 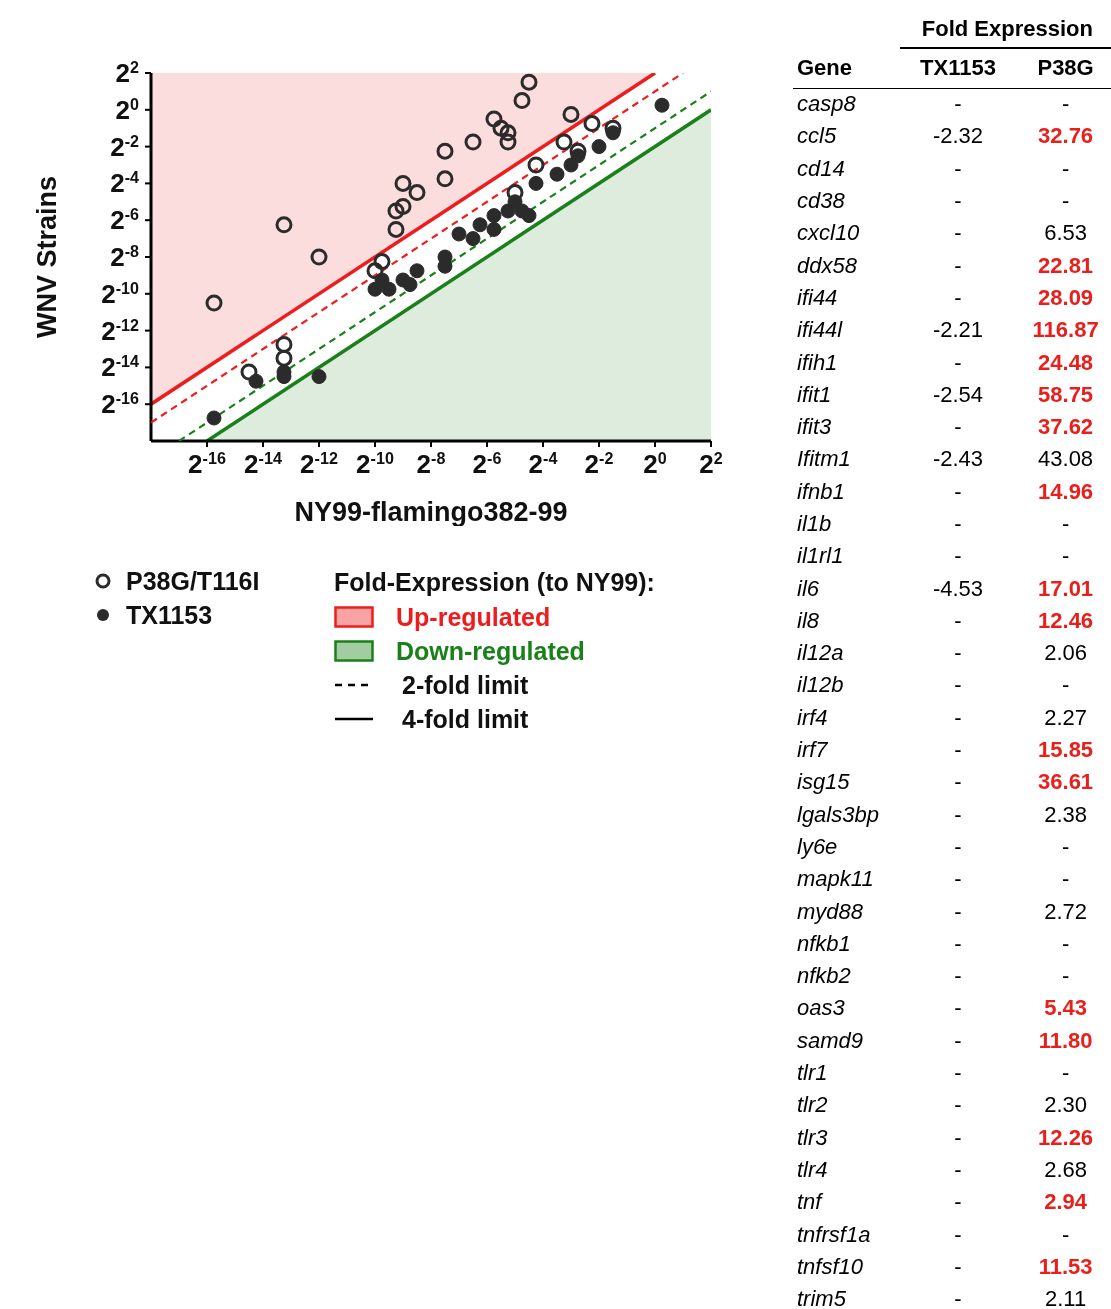 What do you see at coordinates (830, 911) in the screenshot?
I see `category-label: myd88` at bounding box center [830, 911].